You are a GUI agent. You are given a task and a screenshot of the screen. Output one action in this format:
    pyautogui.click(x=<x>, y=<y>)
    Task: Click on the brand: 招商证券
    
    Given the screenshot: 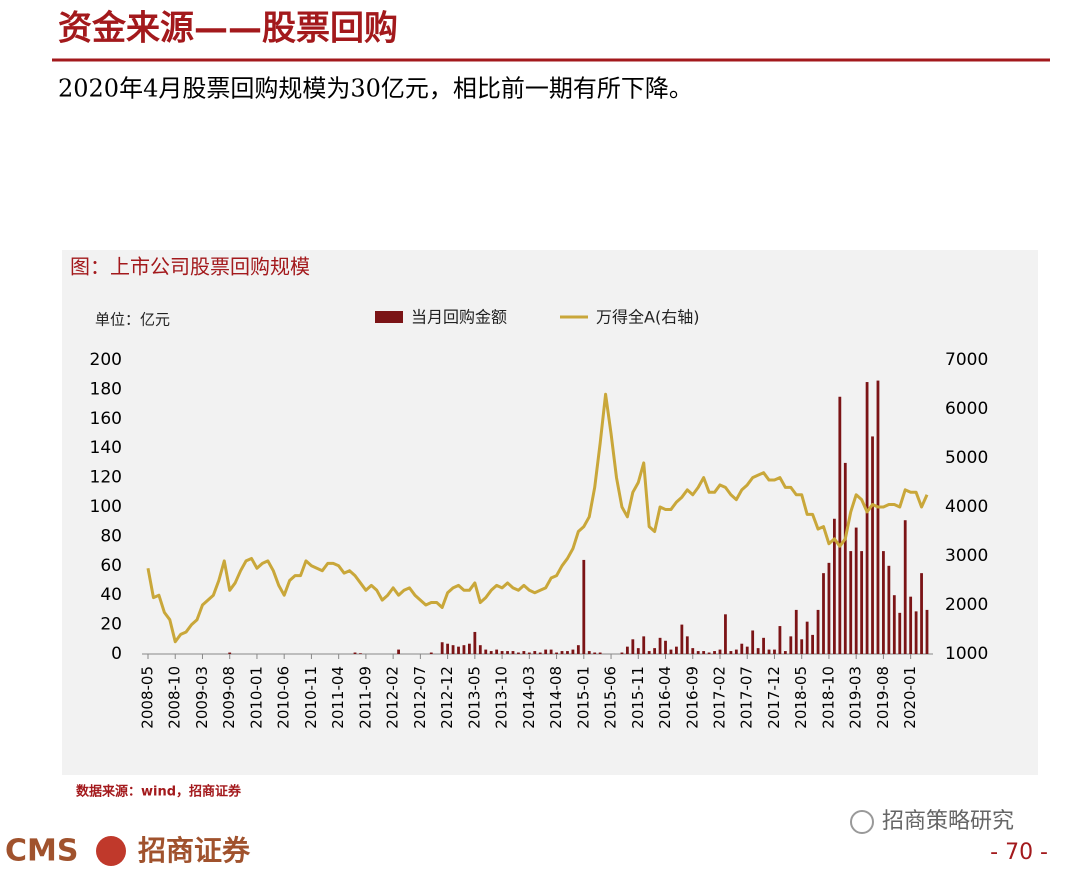 What is the action you would take?
    pyautogui.click(x=194, y=850)
    